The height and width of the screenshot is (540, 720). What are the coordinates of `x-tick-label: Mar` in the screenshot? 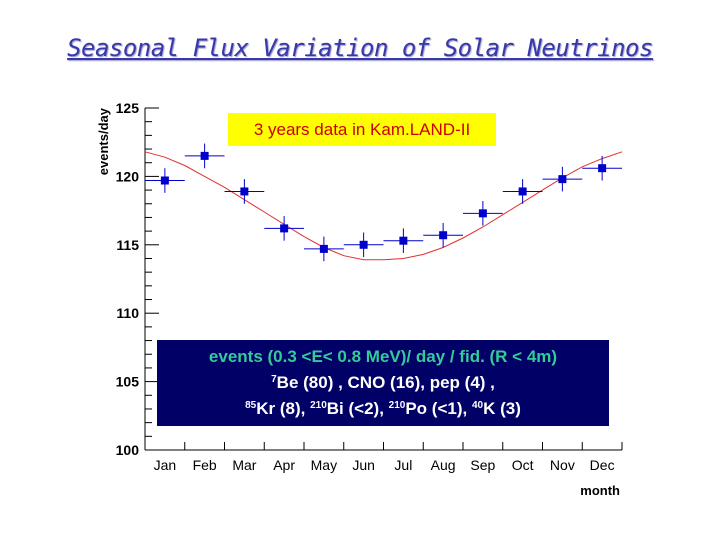 It's located at (244, 465).